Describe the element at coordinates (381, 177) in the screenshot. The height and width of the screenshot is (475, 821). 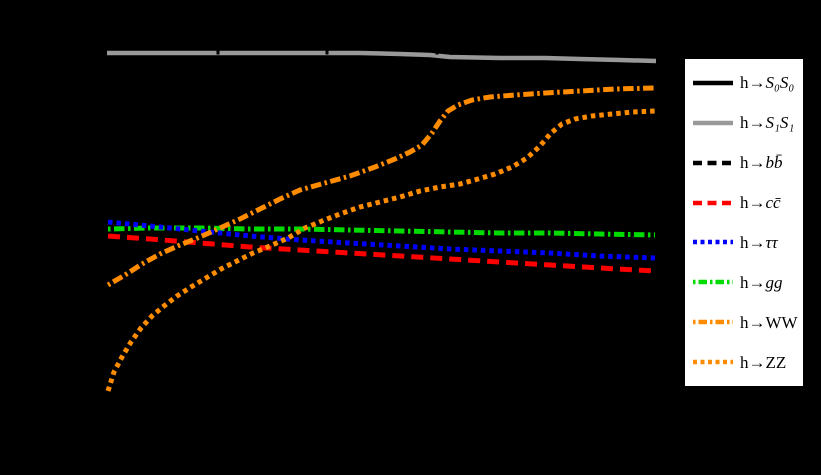
I see `series-line-h-bb` at that location.